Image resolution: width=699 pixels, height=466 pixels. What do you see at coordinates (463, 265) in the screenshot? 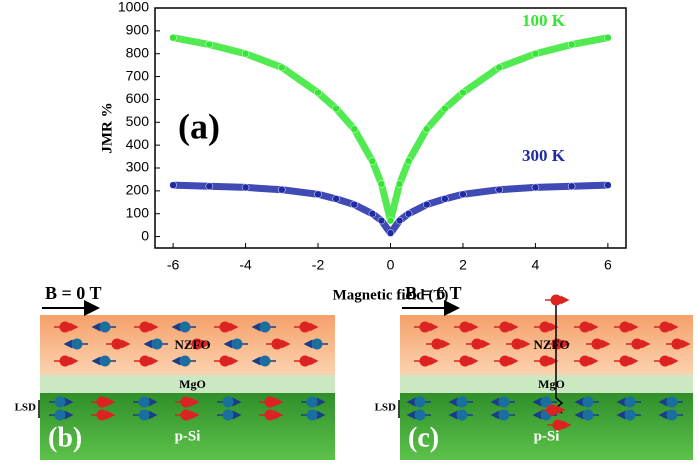
I see `x-tick-label: 2` at bounding box center [463, 265].